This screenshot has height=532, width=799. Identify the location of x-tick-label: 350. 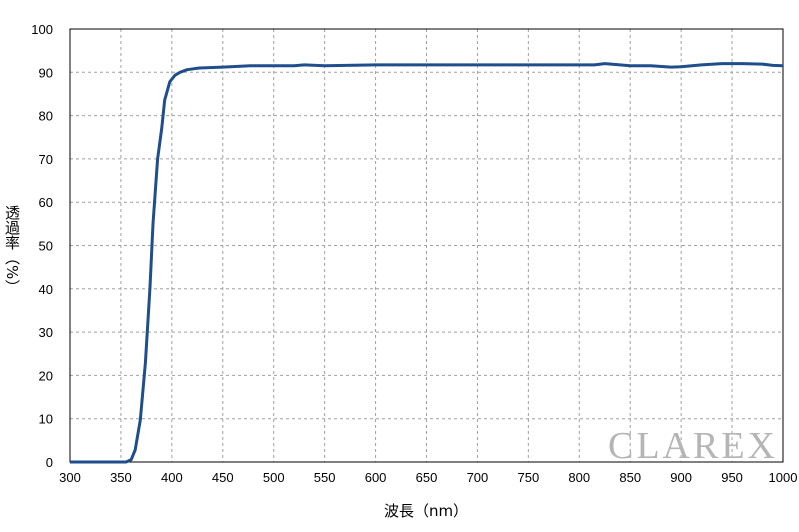
(121, 477).